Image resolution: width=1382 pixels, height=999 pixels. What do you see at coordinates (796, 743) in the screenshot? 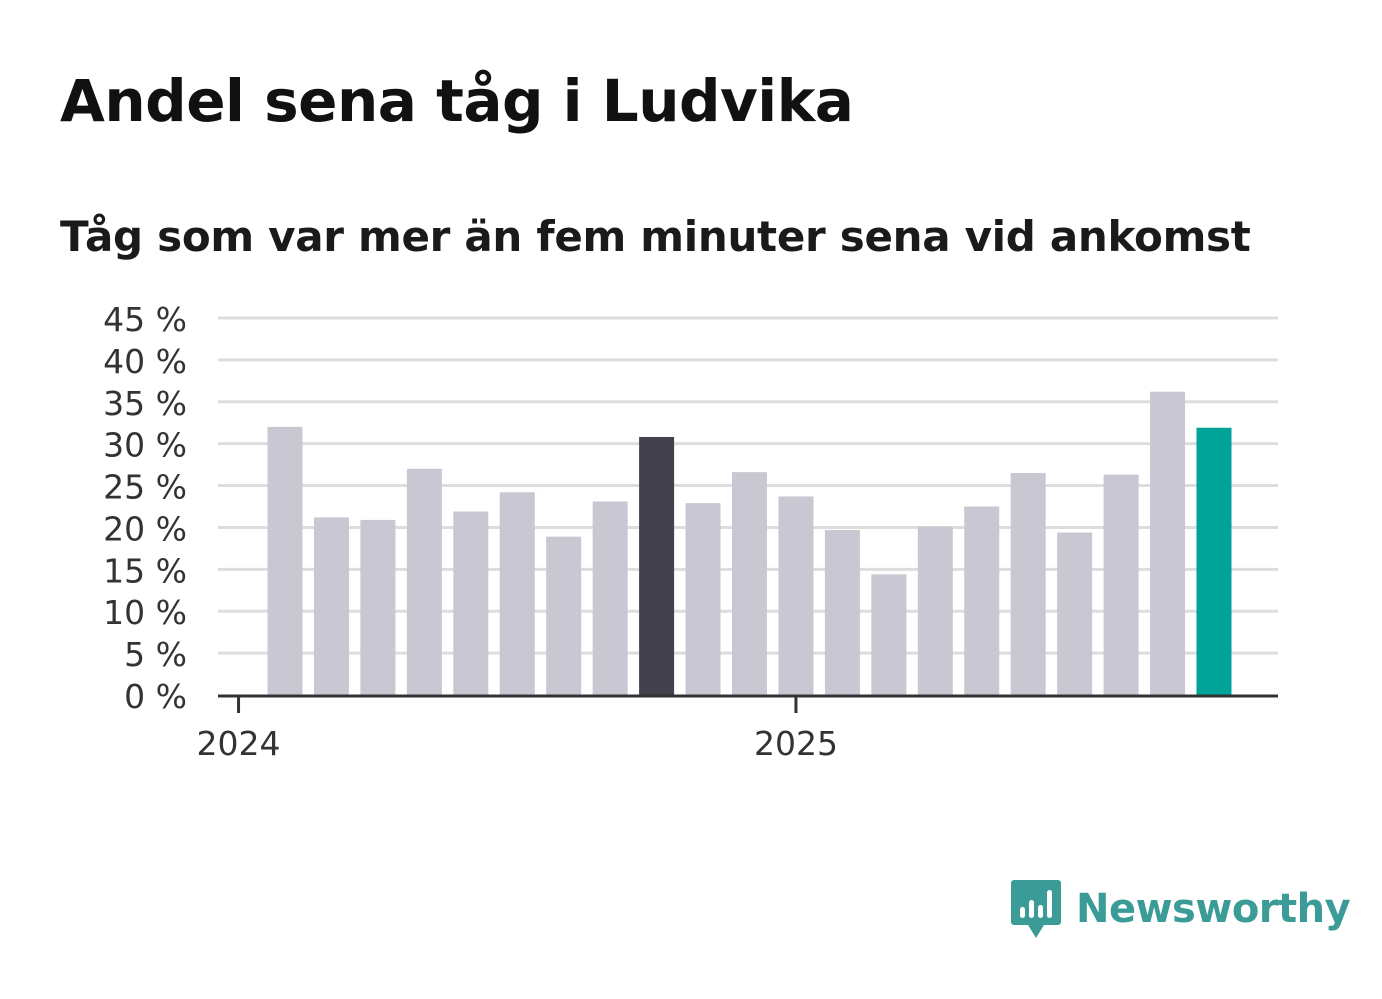
I see `x-tick-label: 2025` at bounding box center [796, 743].